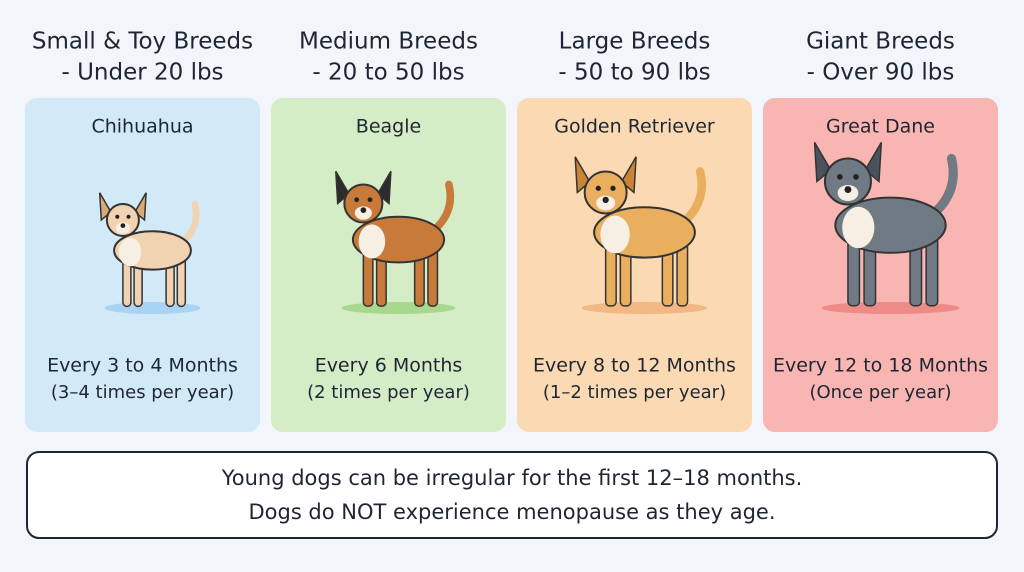 The height and width of the screenshot is (572, 1024). I want to click on cycle-frequency: Every 3 to 4 Months, so click(142, 366).